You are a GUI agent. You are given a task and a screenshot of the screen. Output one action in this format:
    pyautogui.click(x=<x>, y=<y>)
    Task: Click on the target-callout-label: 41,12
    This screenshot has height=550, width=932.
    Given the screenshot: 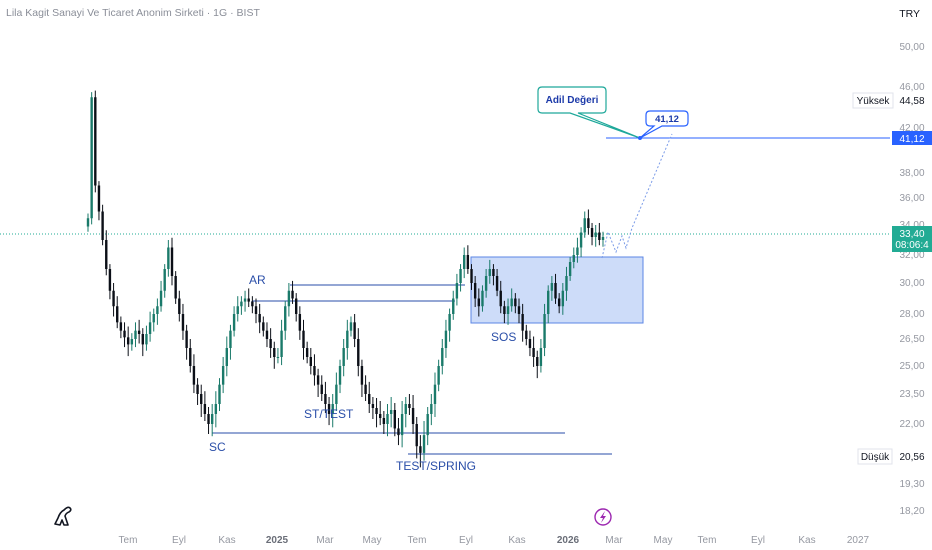 What is the action you would take?
    pyautogui.click(x=667, y=119)
    